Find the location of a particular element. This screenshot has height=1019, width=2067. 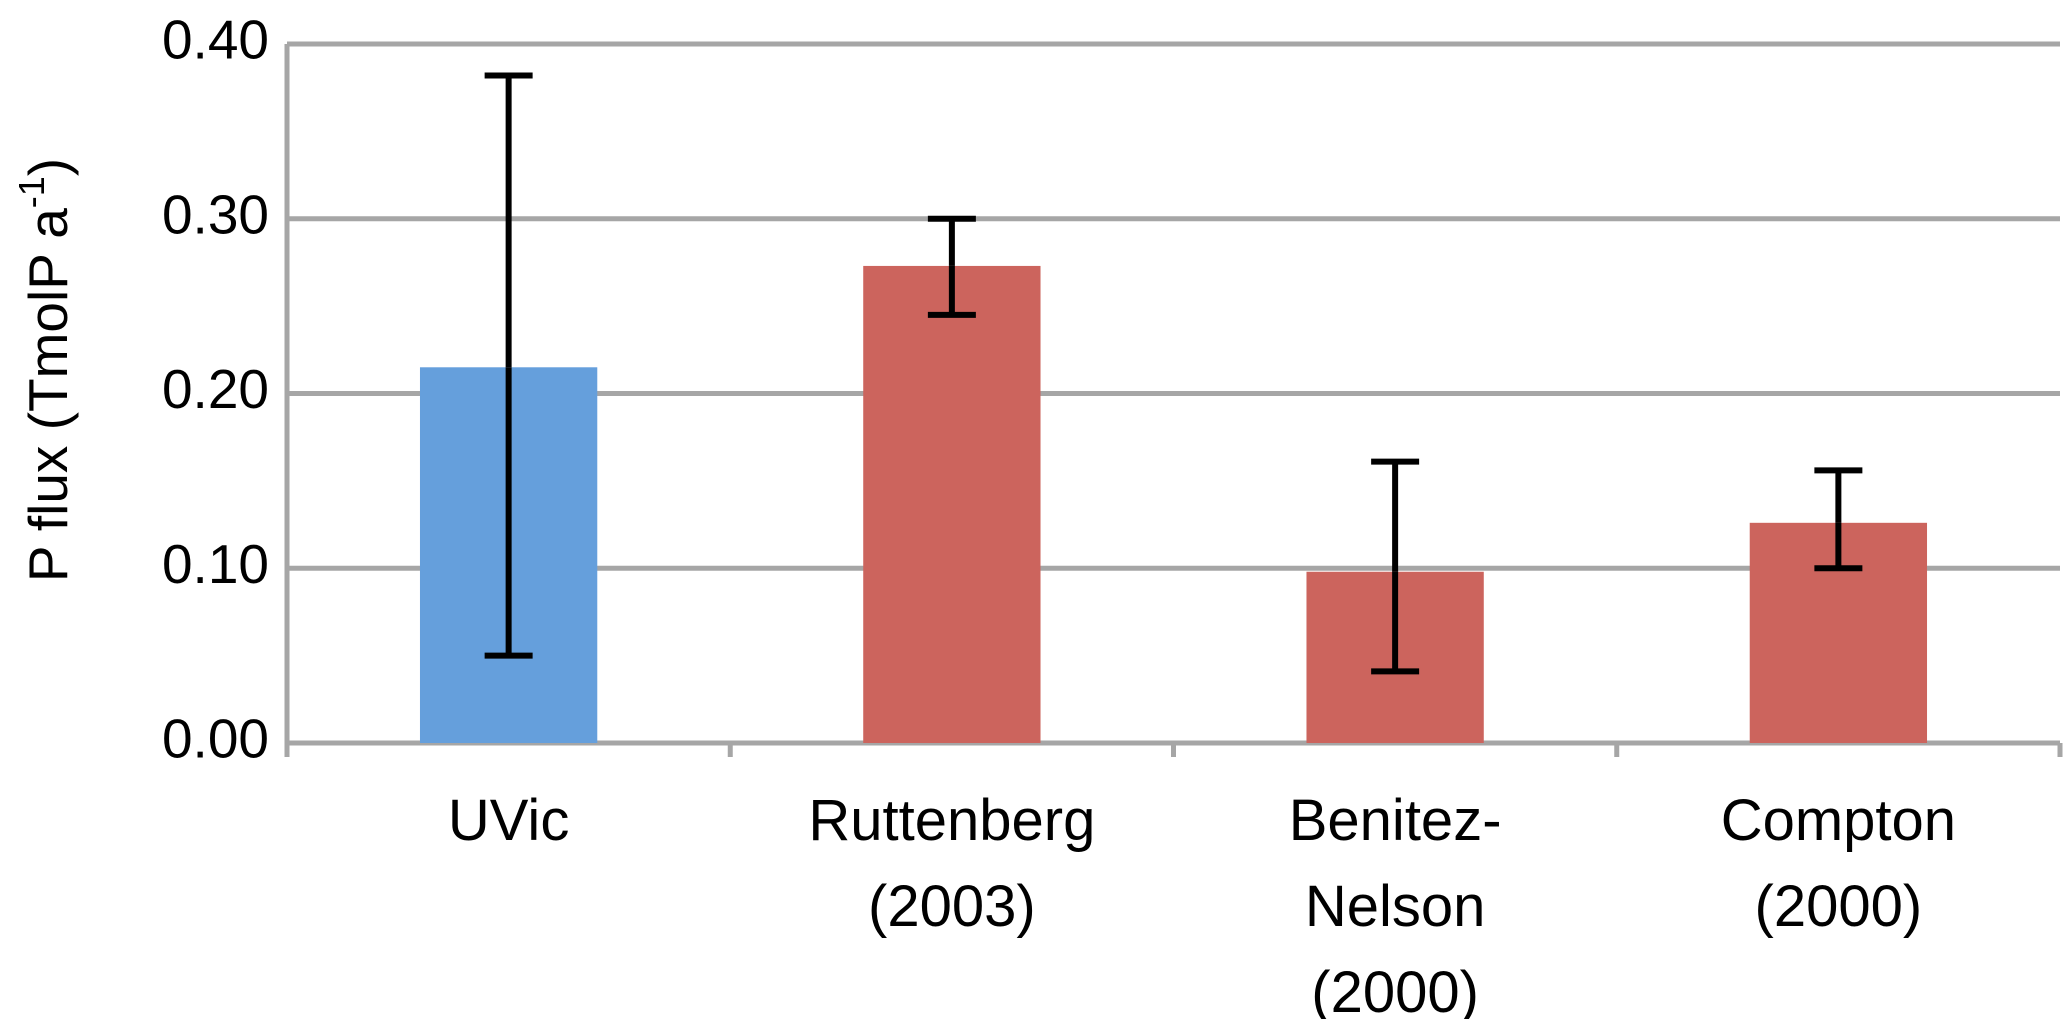

y-axis-label: P flux (TmolP a-1) is located at coordinates (45, 370).